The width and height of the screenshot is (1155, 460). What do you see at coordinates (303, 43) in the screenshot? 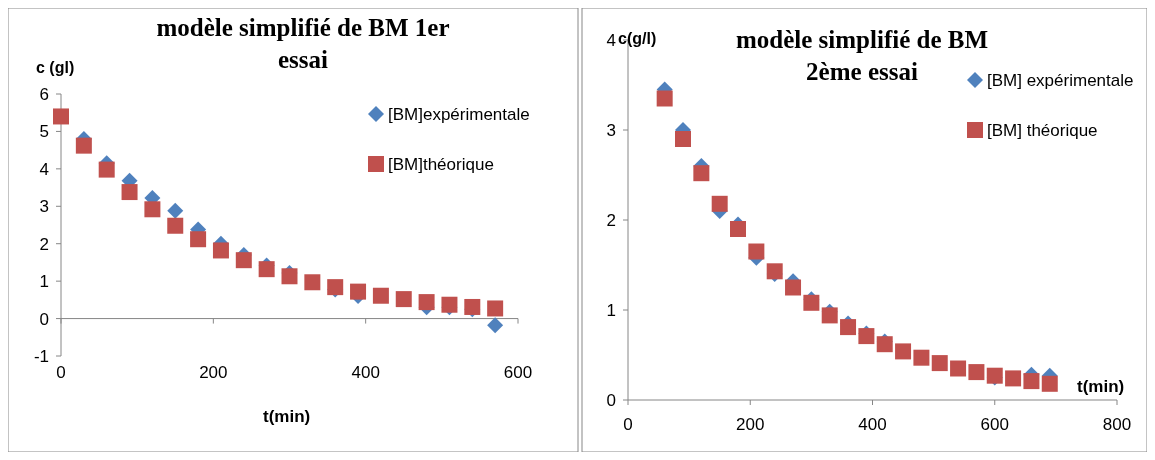
I see `chart-title: modèle simplifié de BM 1er essai` at bounding box center [303, 43].